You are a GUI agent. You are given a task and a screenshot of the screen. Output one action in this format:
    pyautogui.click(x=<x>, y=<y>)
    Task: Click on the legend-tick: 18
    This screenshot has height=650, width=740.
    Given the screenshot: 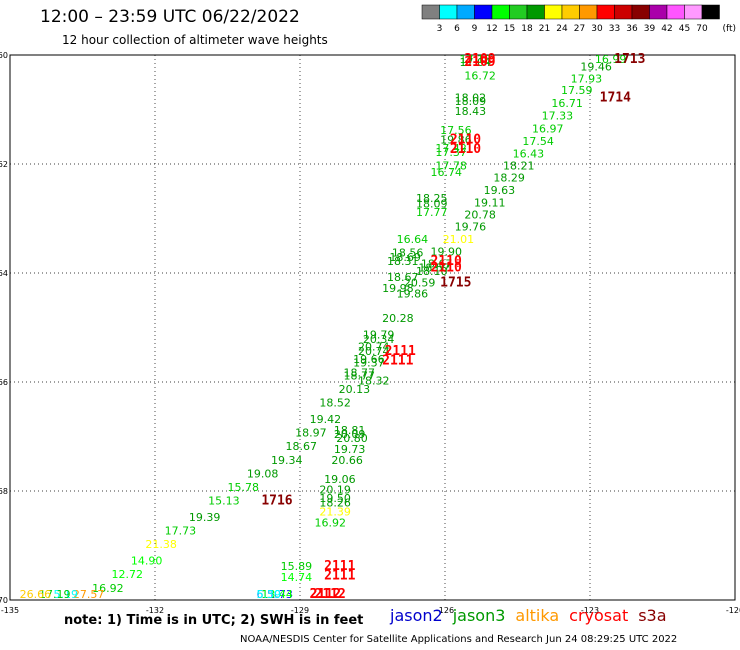 What is the action you would take?
    pyautogui.click(x=527, y=29)
    